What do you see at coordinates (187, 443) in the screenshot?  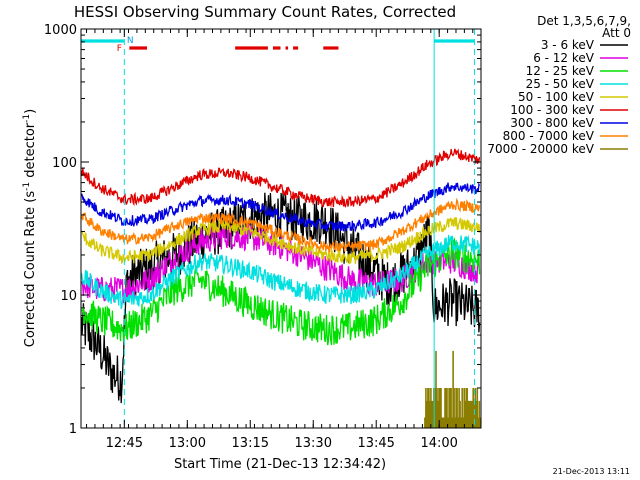 I see `x-tick-label-1: 13:00` at bounding box center [187, 443].